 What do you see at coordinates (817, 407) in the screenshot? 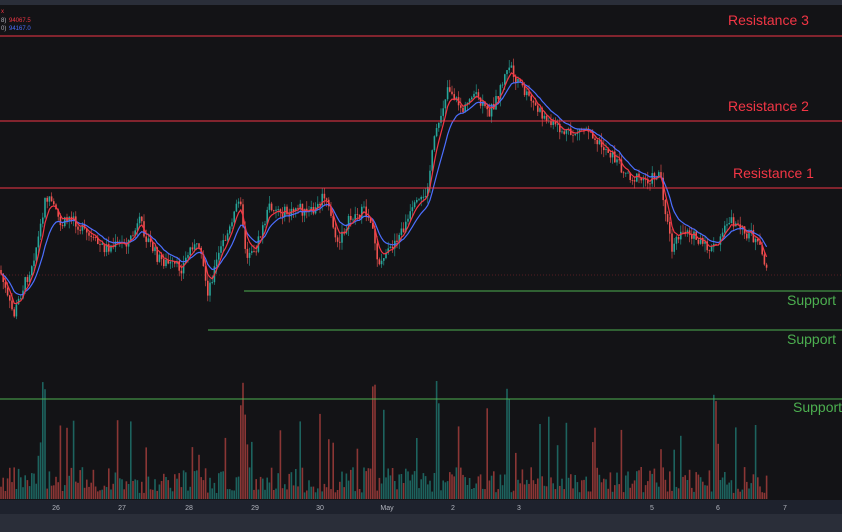
I see `support-label-lower: Support` at bounding box center [817, 407].